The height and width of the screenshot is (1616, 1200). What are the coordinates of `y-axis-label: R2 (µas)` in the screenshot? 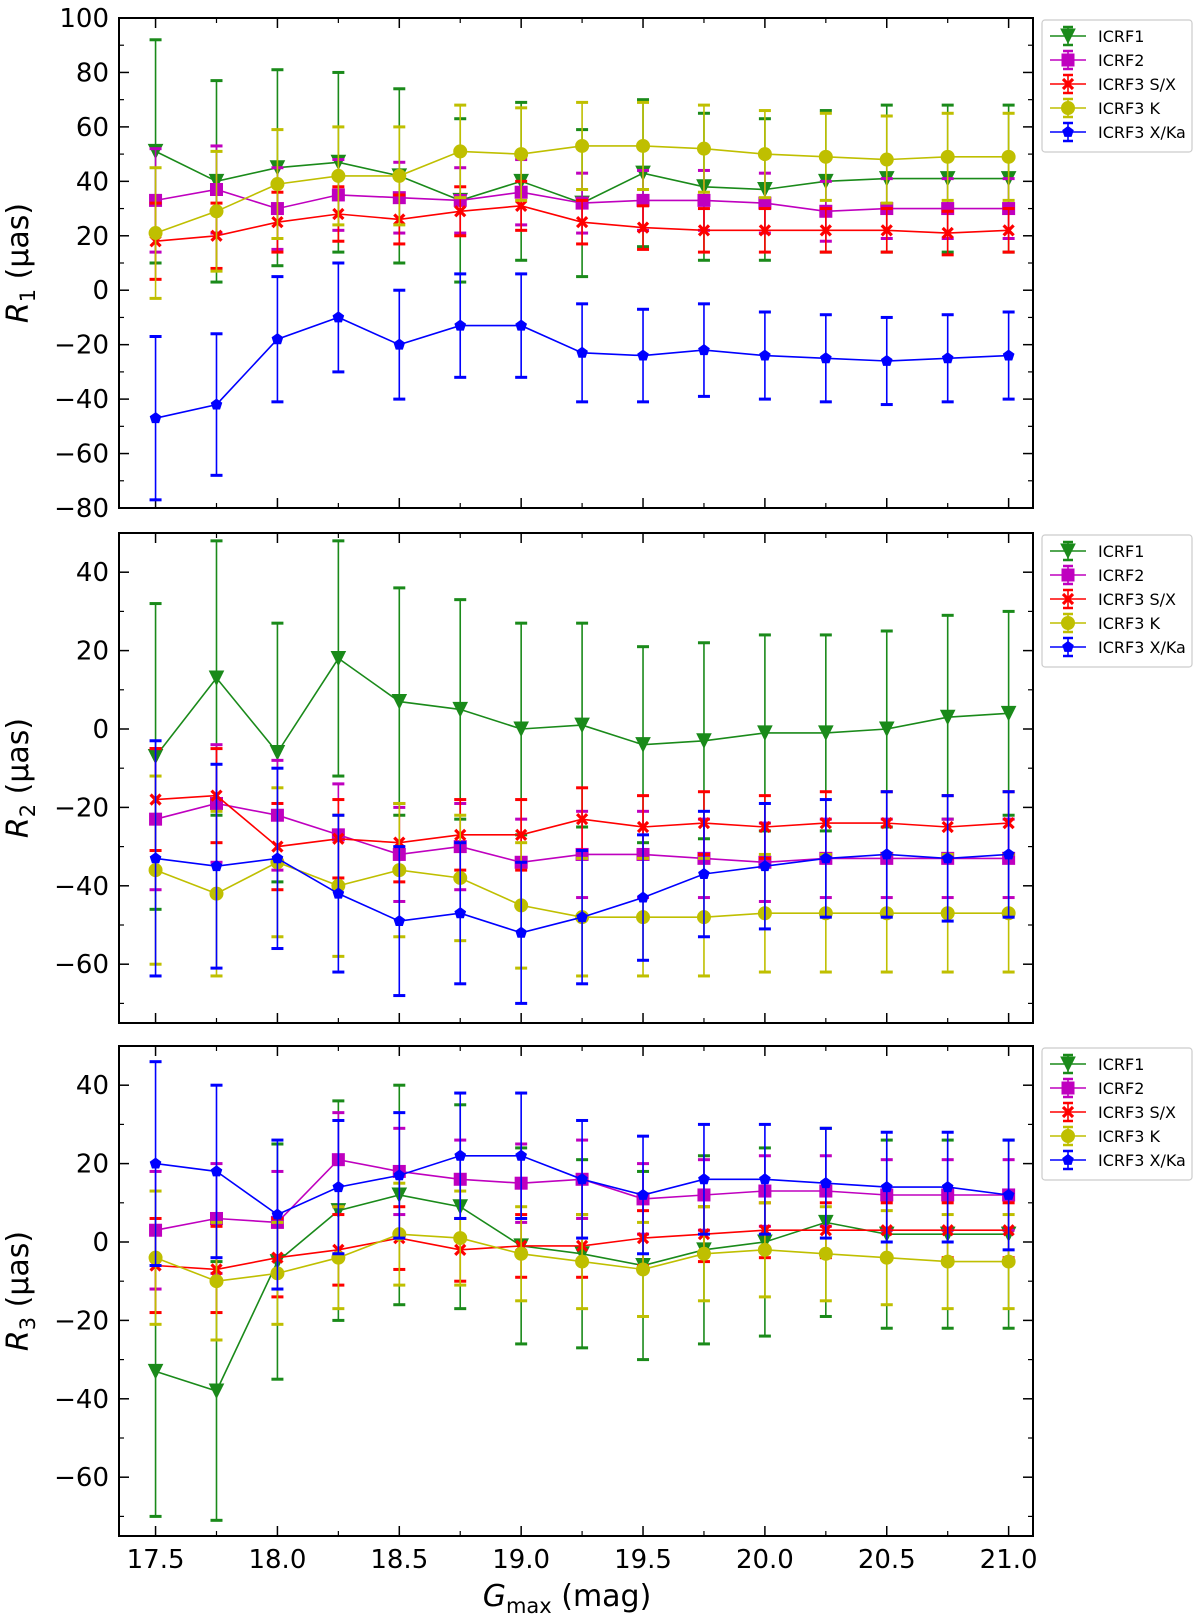 It's located at (20, 778).